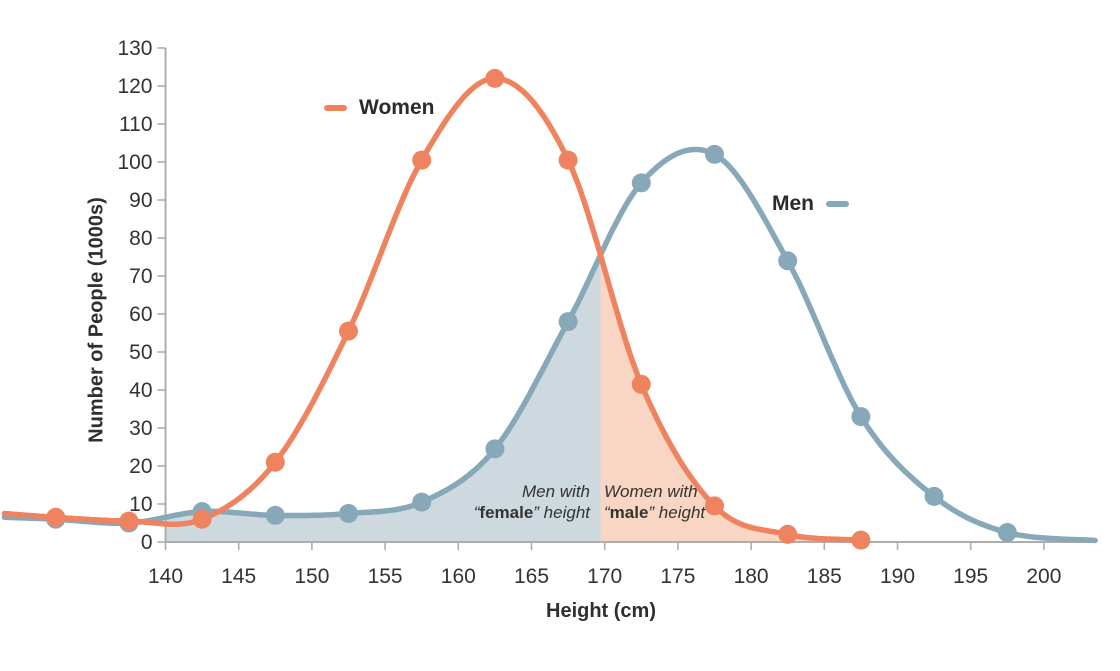  Describe the element at coordinates (751, 576) in the screenshot. I see `x-tick-label: 180` at that location.